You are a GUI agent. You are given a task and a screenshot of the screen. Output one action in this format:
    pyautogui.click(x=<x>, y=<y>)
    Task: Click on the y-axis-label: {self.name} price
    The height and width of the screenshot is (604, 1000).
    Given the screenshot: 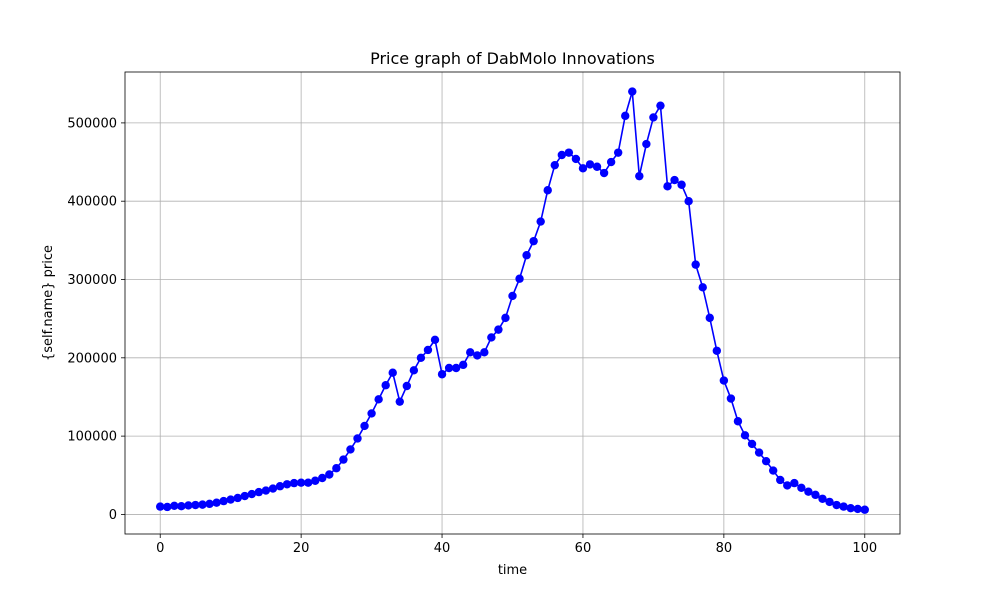 What is the action you would take?
    pyautogui.click(x=48, y=303)
    